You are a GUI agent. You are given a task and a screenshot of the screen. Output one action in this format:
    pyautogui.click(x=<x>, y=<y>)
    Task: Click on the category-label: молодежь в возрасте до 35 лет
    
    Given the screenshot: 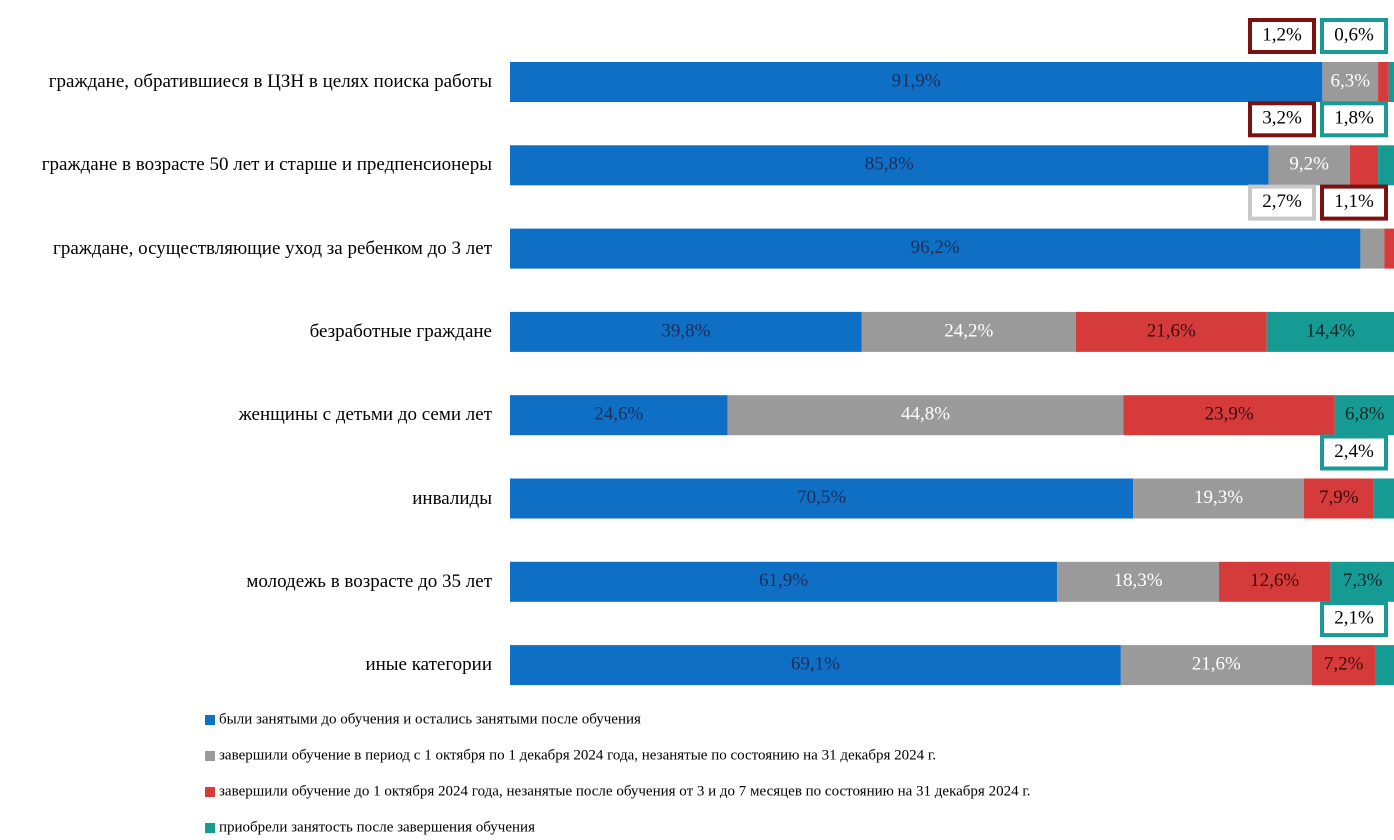 What is the action you would take?
    pyautogui.click(x=246, y=582)
    